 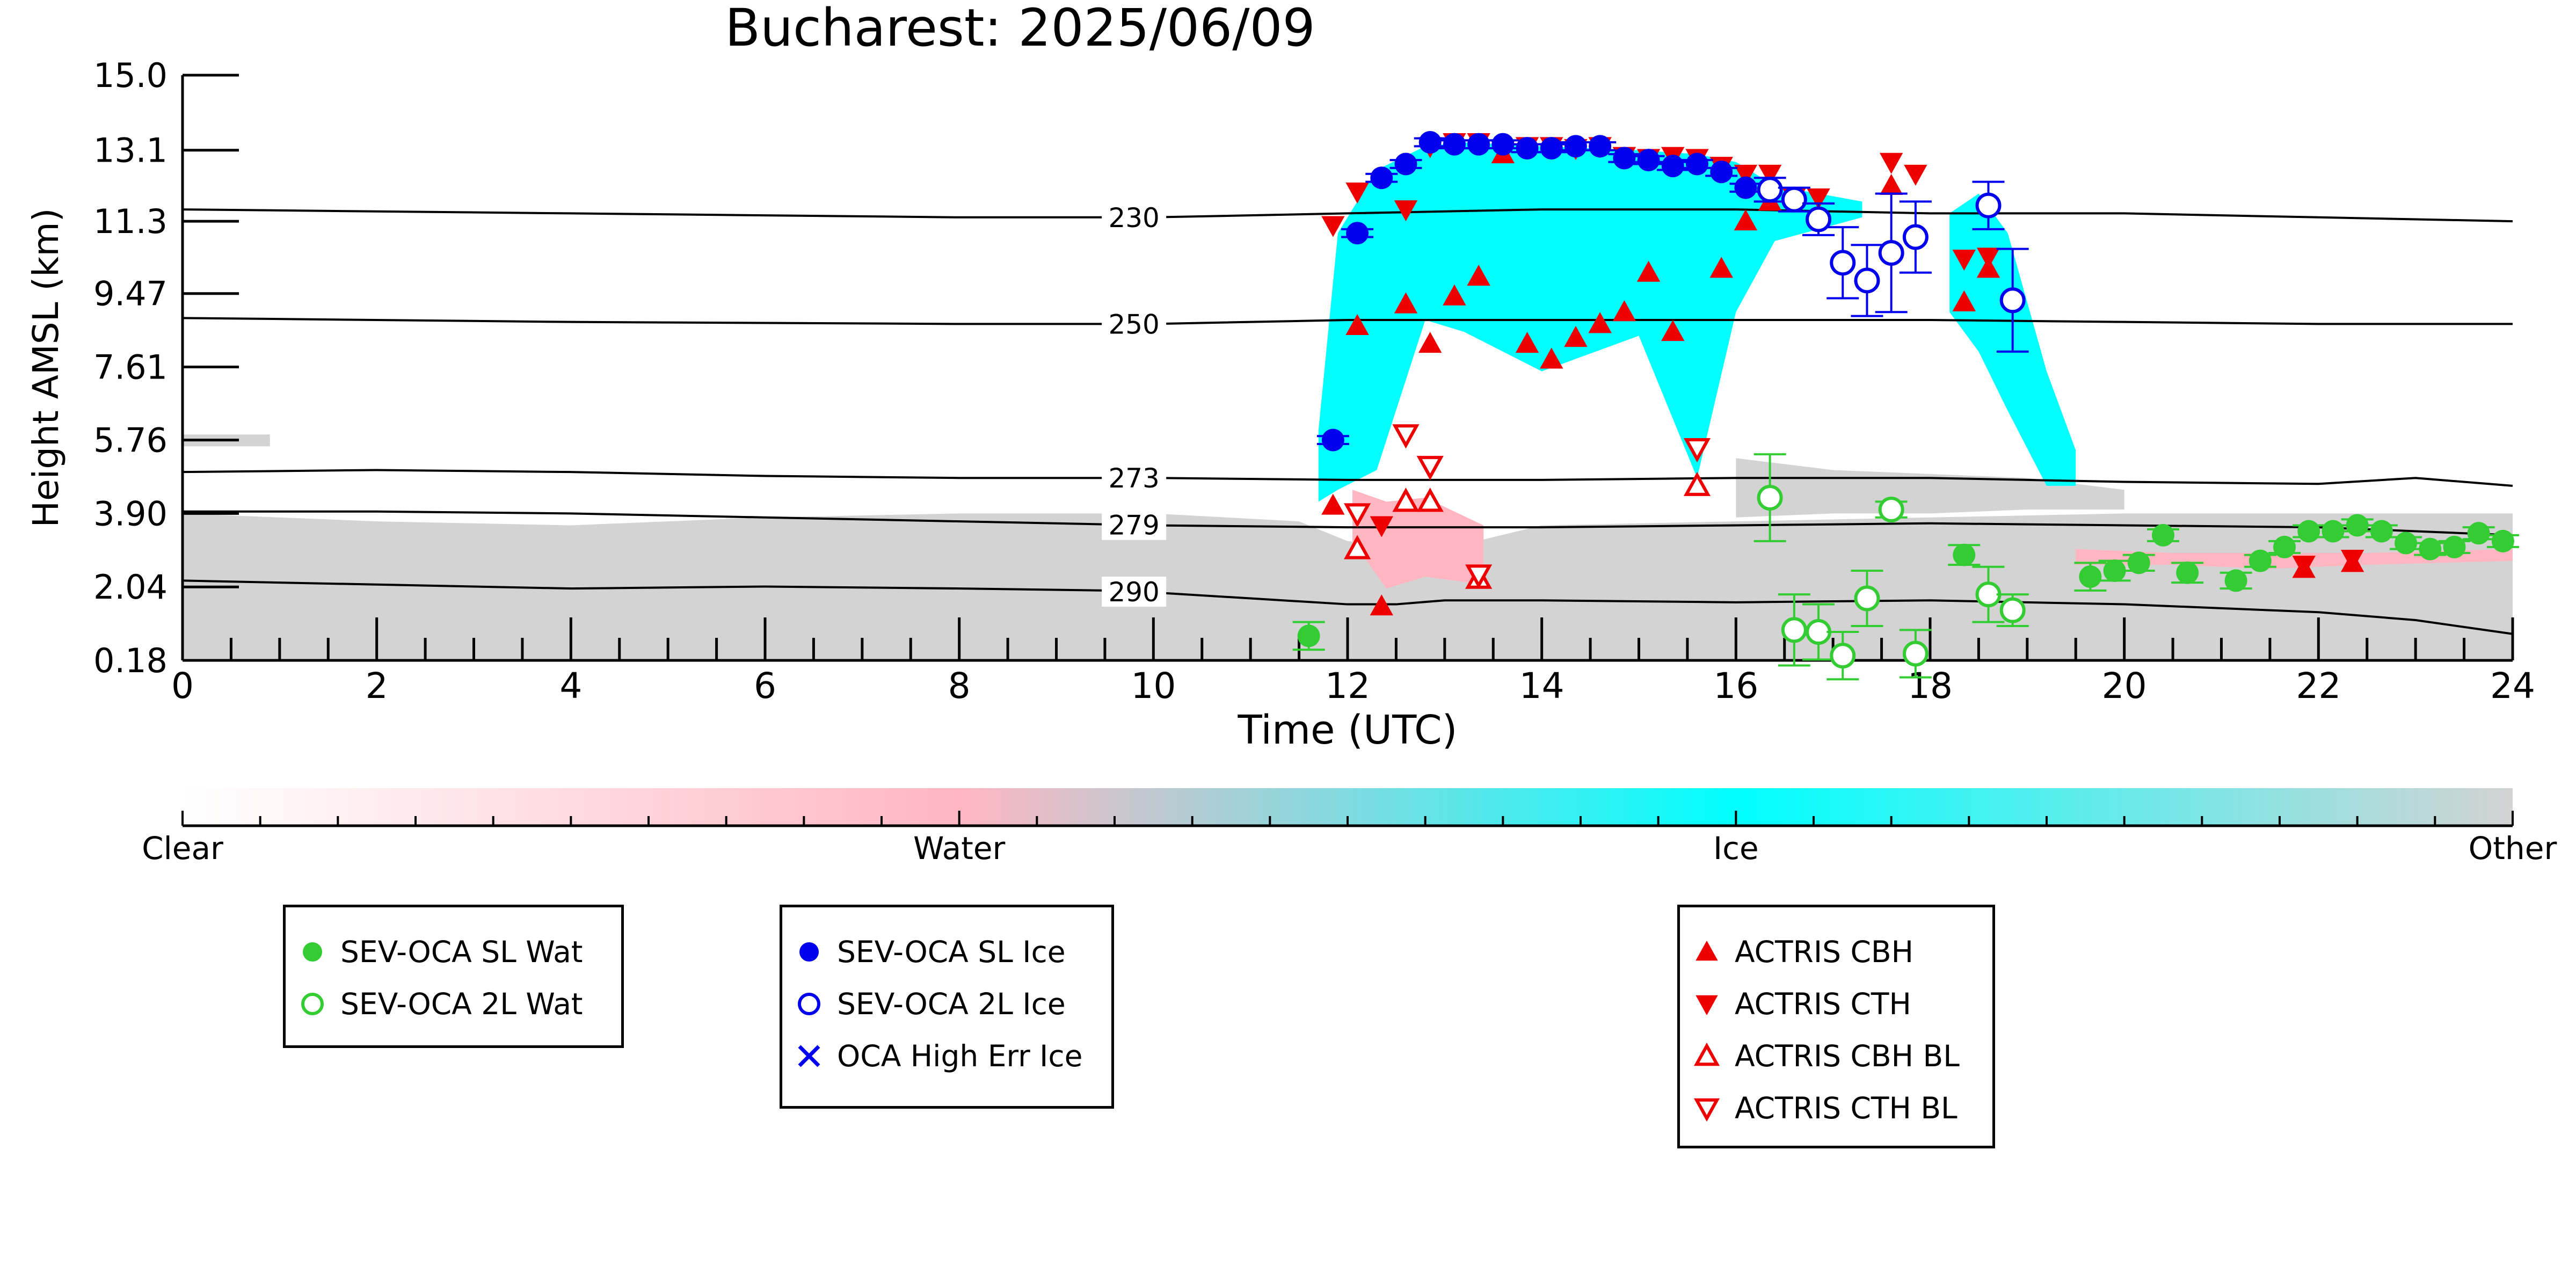 I want to click on isotherm-label: 290, so click(x=1133, y=592).